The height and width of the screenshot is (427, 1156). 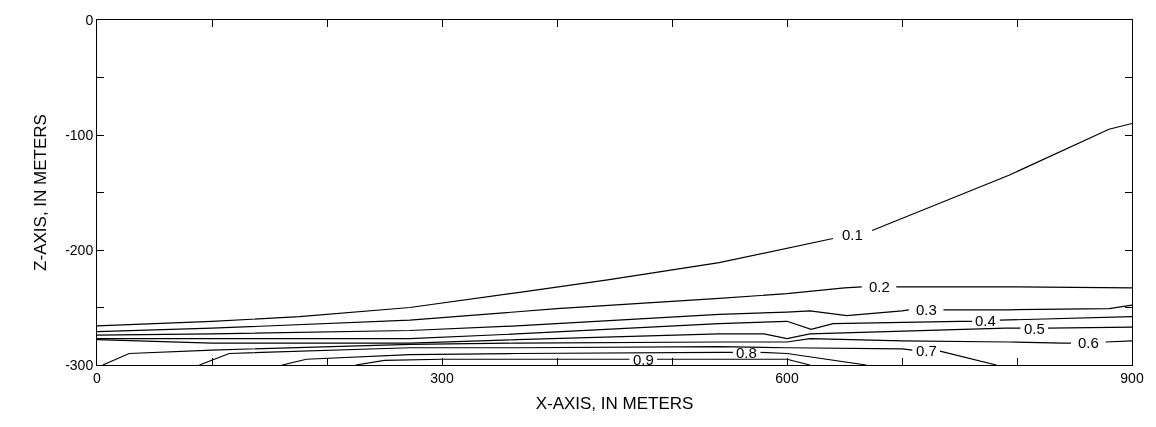 I want to click on series-label: 0.6, so click(x=1088, y=342).